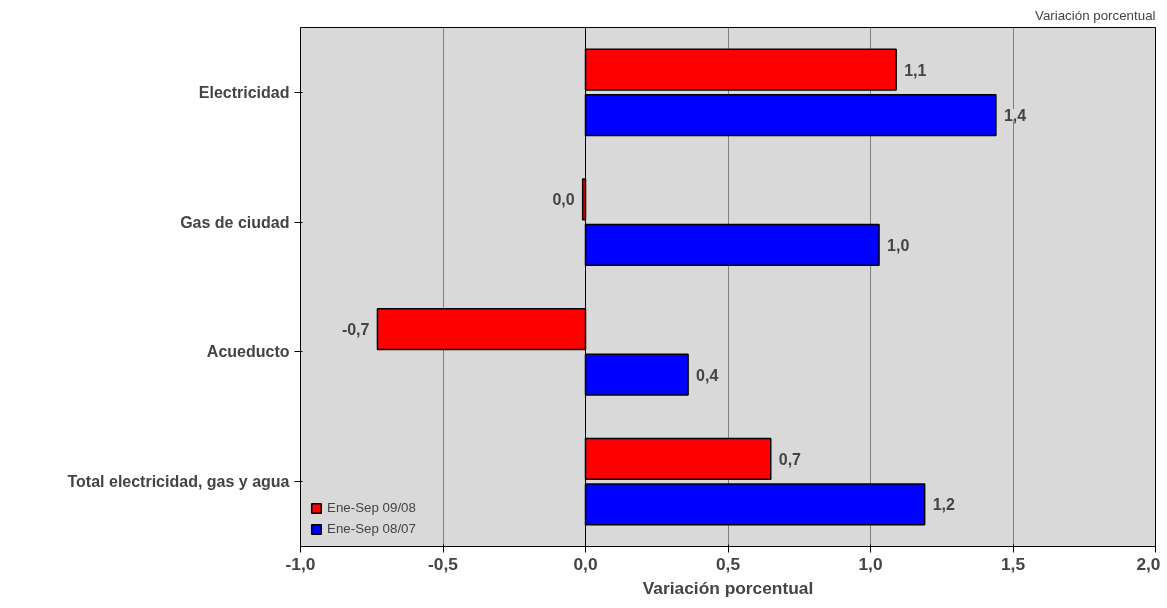  I want to click on x-tick-label: 1,5, so click(1013, 563).